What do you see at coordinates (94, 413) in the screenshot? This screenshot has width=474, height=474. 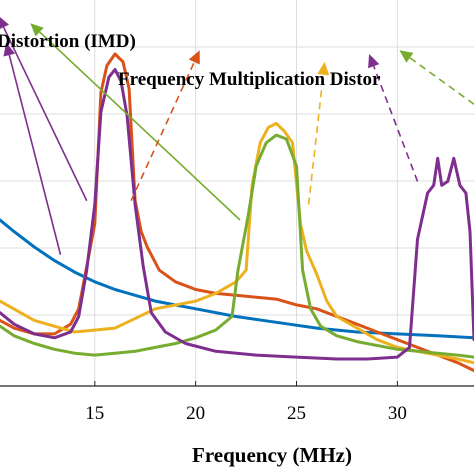 I see `x-tick-label: 15` at bounding box center [94, 413].